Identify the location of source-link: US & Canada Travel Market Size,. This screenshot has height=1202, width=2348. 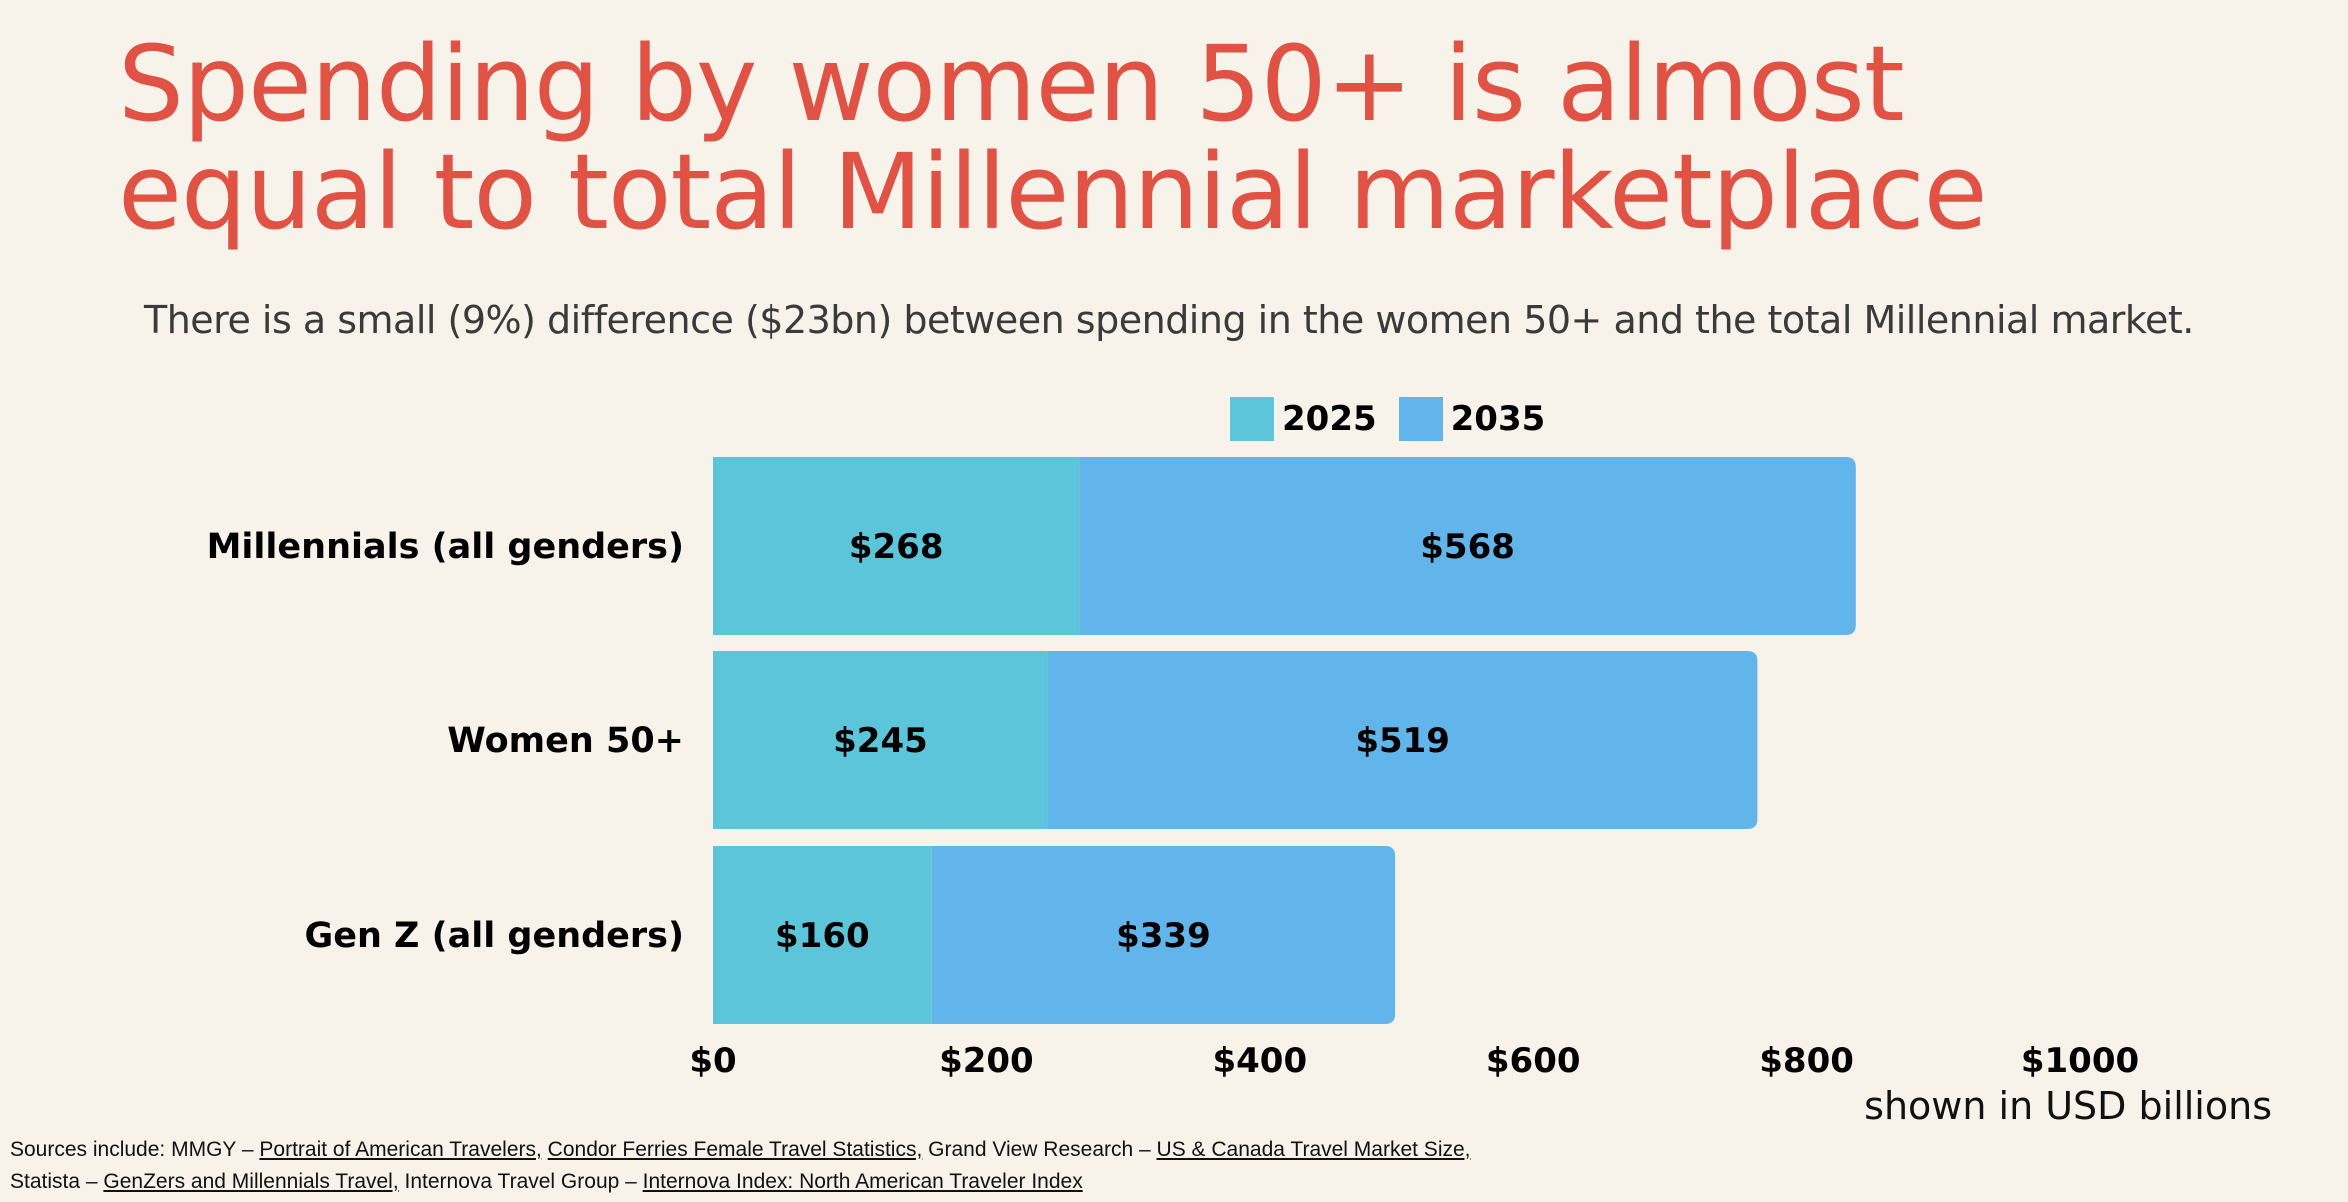
(1313, 1149).